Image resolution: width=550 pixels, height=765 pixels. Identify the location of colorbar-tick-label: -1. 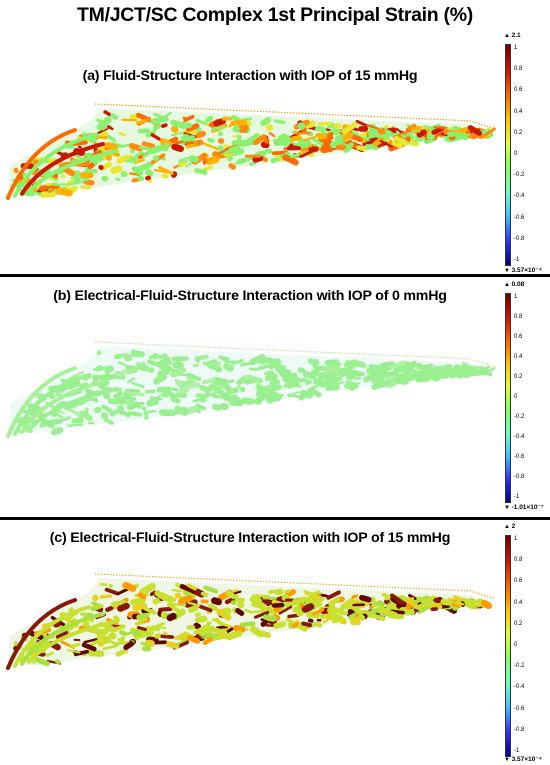
(517, 260).